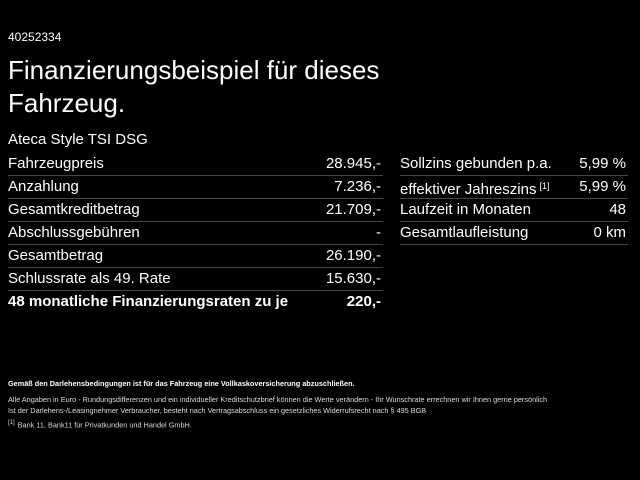 The width and height of the screenshot is (640, 480). Describe the element at coordinates (89, 278) in the screenshot. I see `row-label: Schlussrate als 49. Rate` at that location.